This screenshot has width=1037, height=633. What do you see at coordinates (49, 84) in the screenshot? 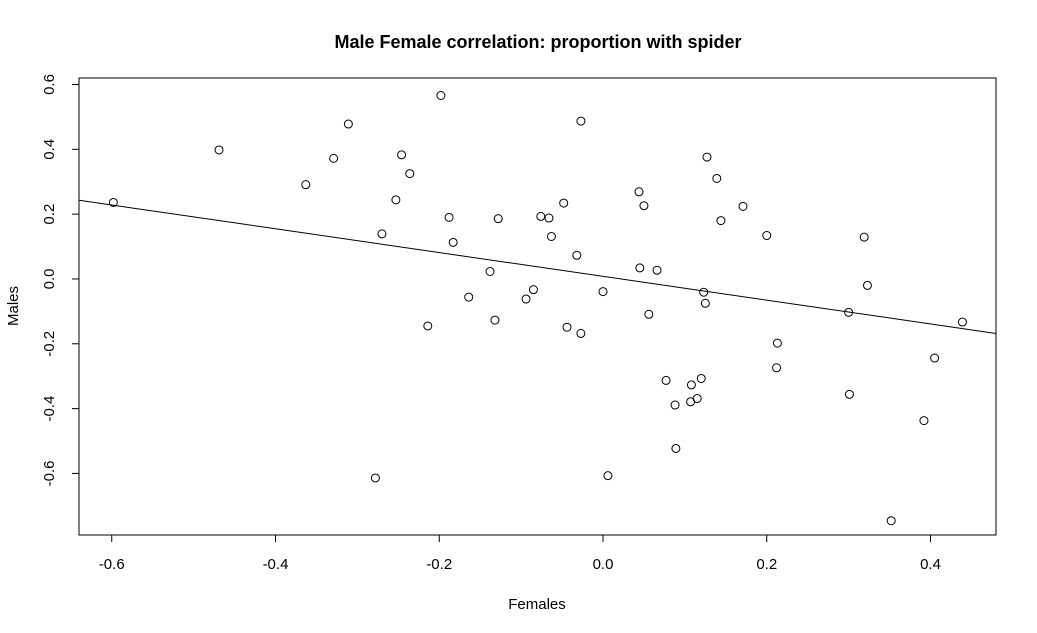
I see `y-tick-label: 0.6` at bounding box center [49, 84].